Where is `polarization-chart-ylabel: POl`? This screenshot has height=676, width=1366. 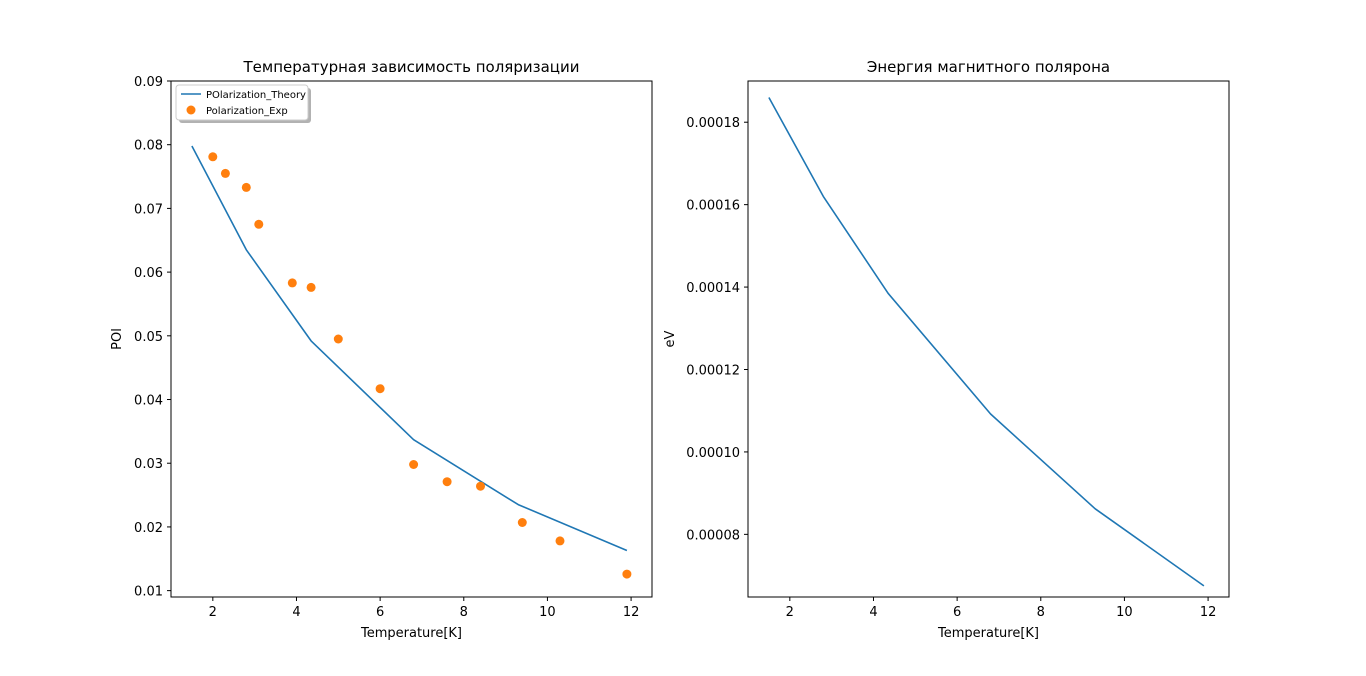
polarization-chart-ylabel: POl is located at coordinates (117, 339).